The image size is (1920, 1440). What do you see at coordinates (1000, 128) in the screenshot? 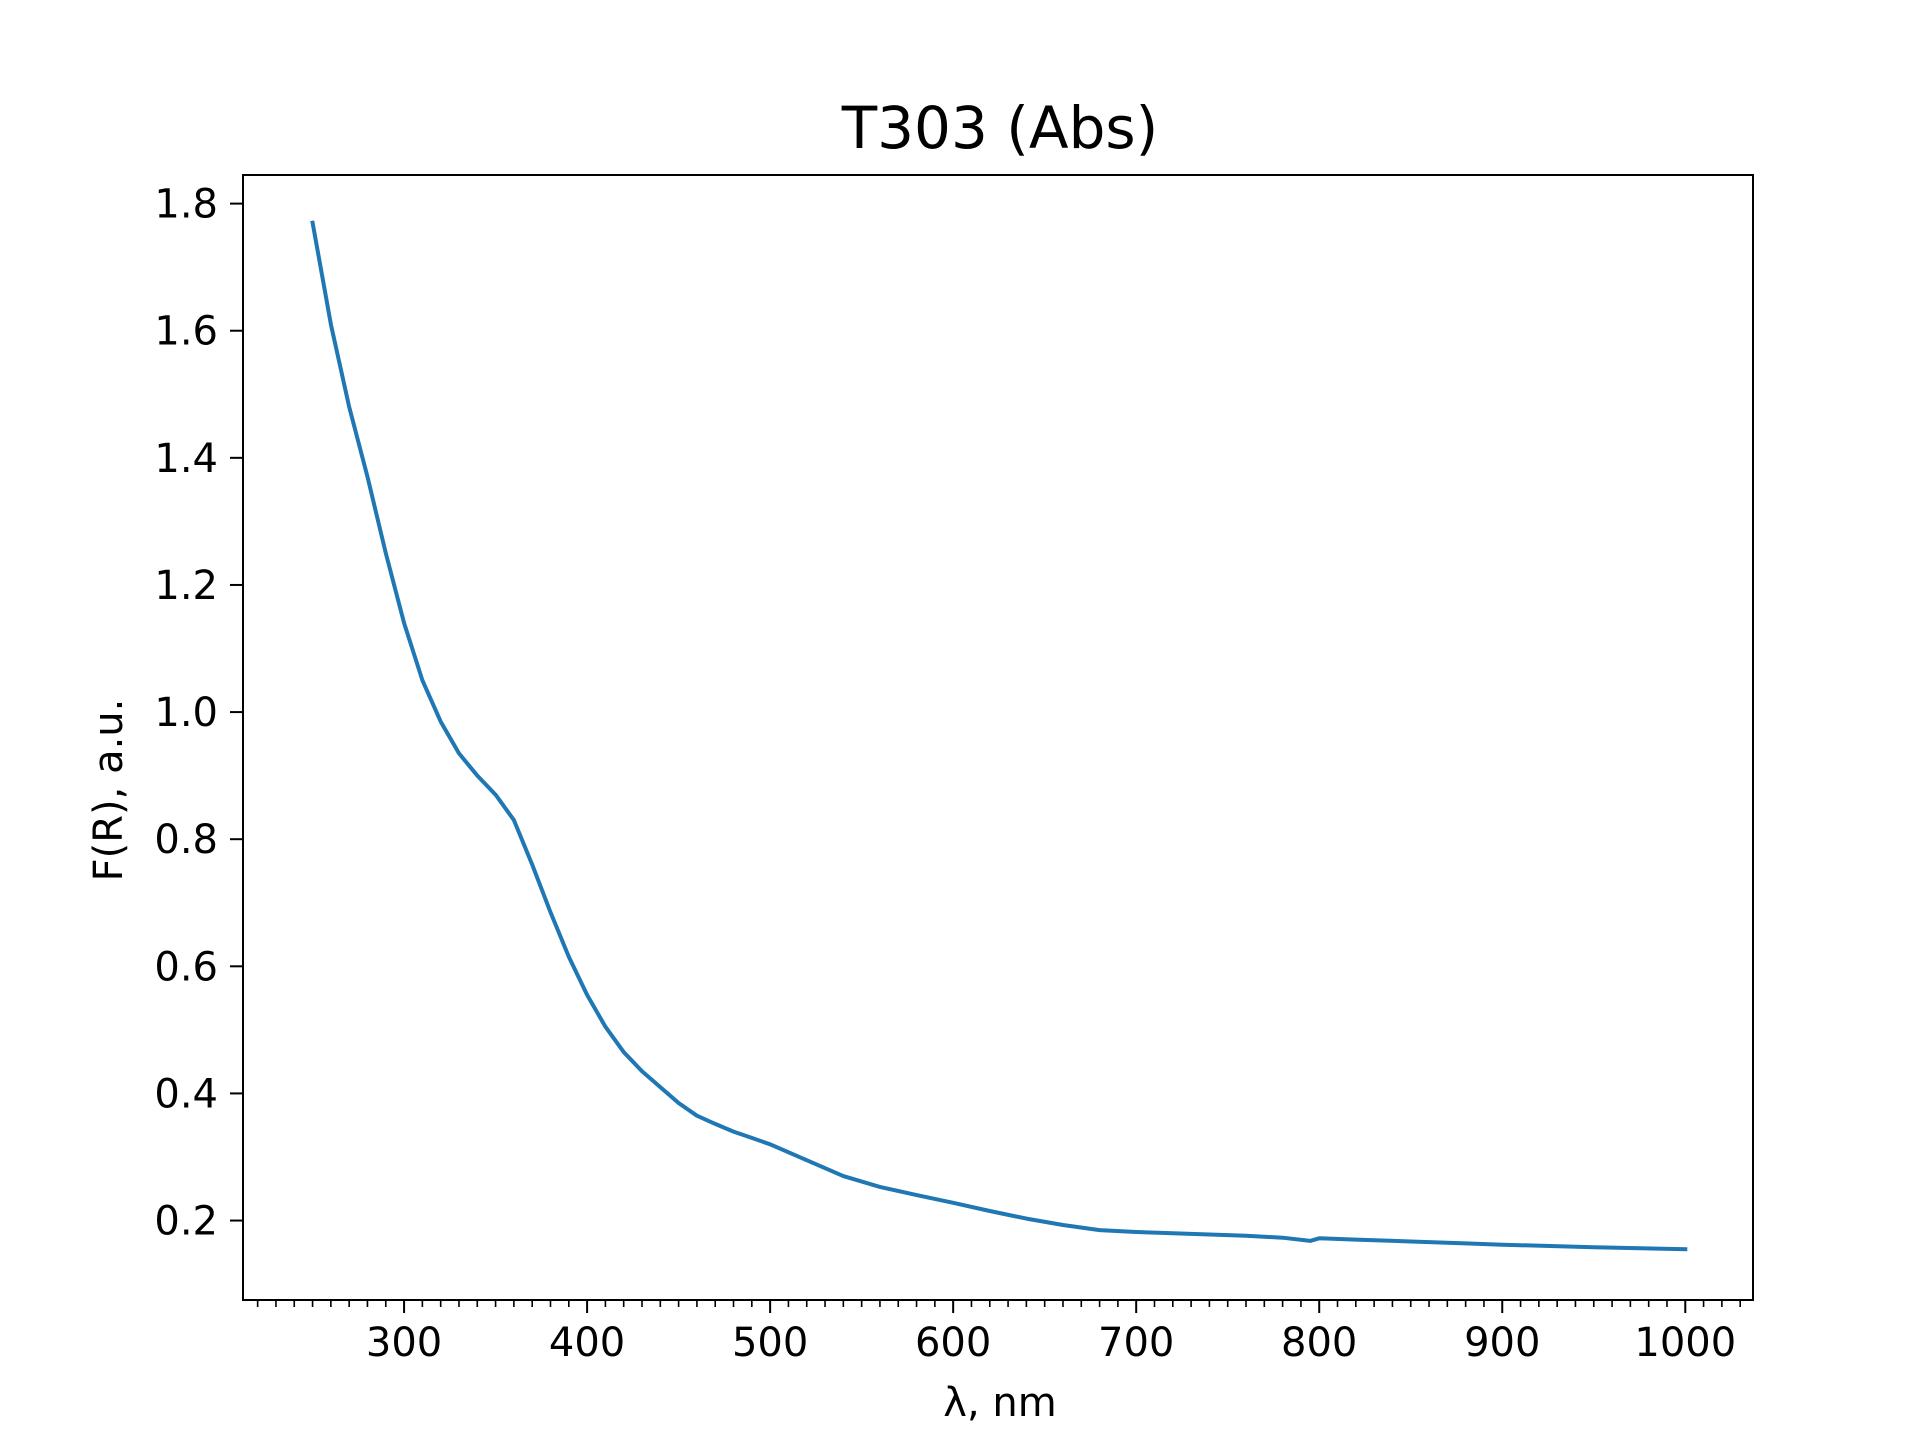
I see `chart-title: T303 (Abs)` at bounding box center [1000, 128].